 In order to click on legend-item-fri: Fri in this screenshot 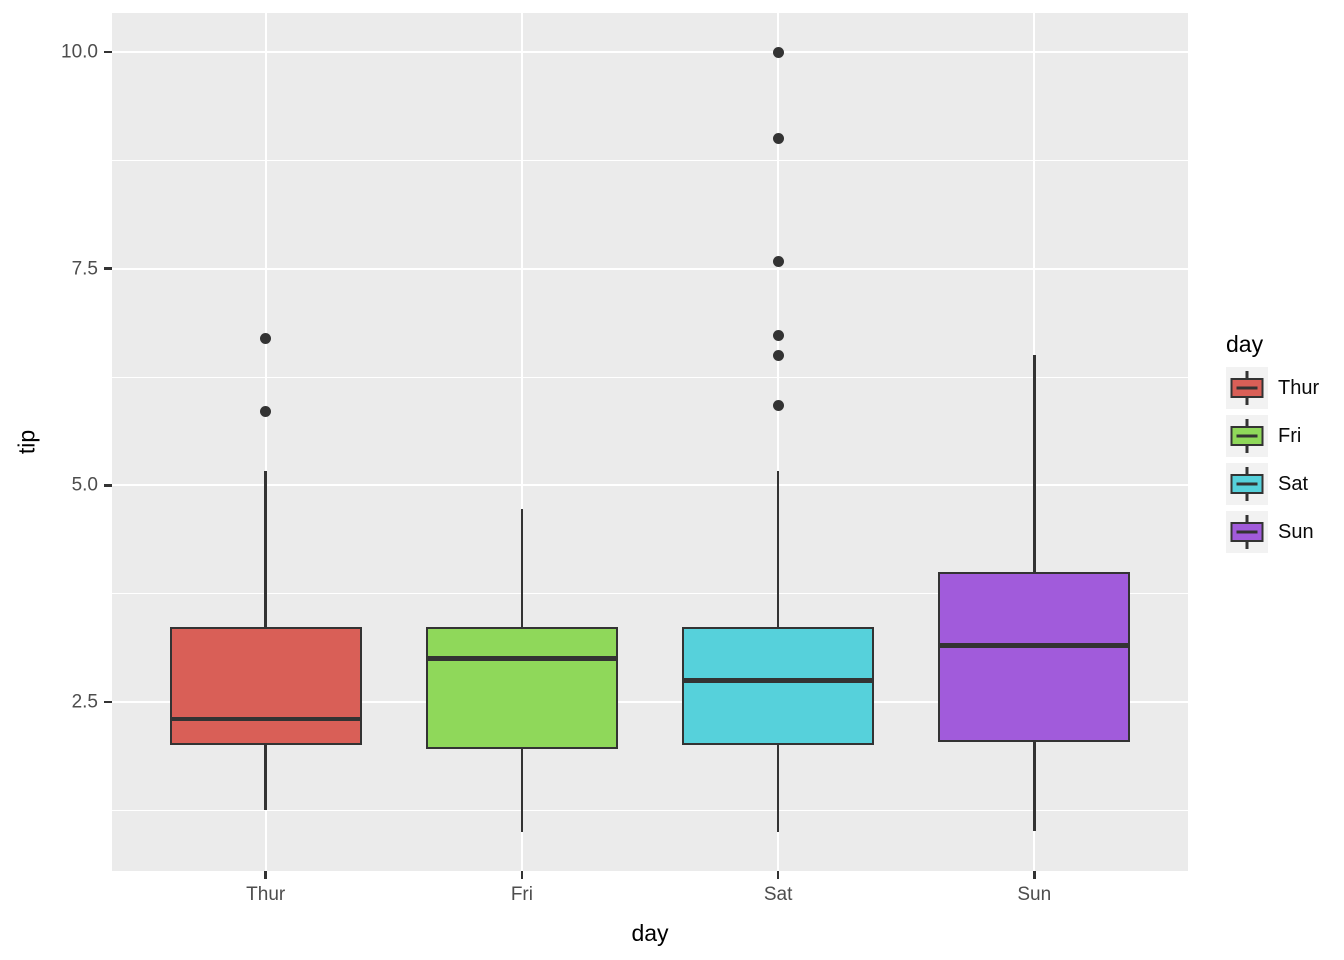, I will do `click(1272, 436)`.